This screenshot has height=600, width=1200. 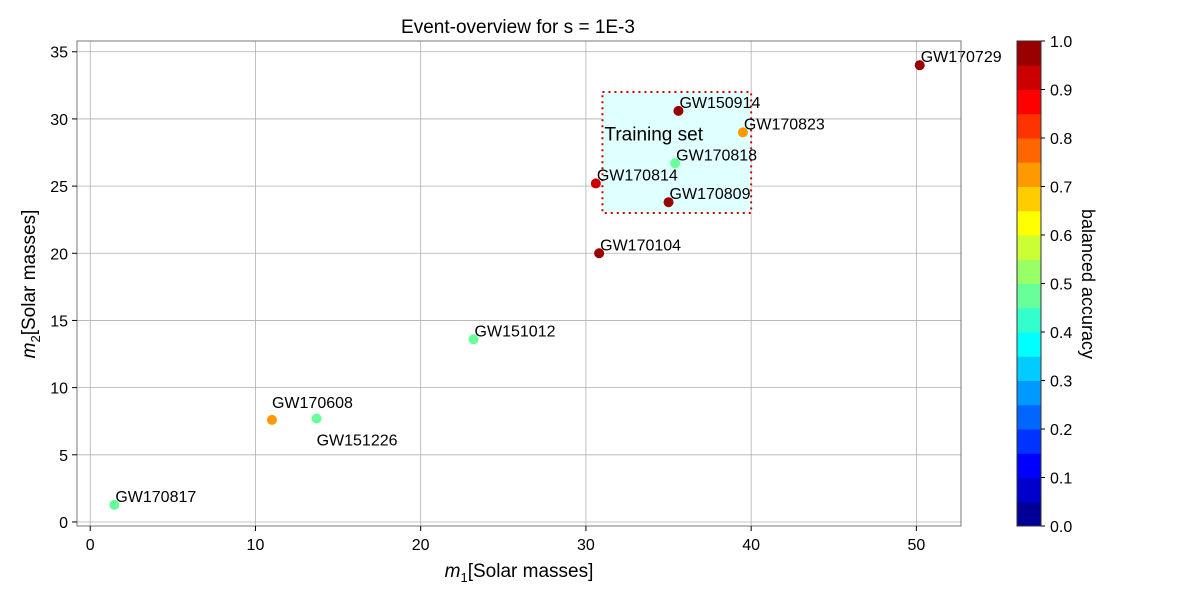 I want to click on x-axis-label-subscript: 1, so click(x=463, y=577).